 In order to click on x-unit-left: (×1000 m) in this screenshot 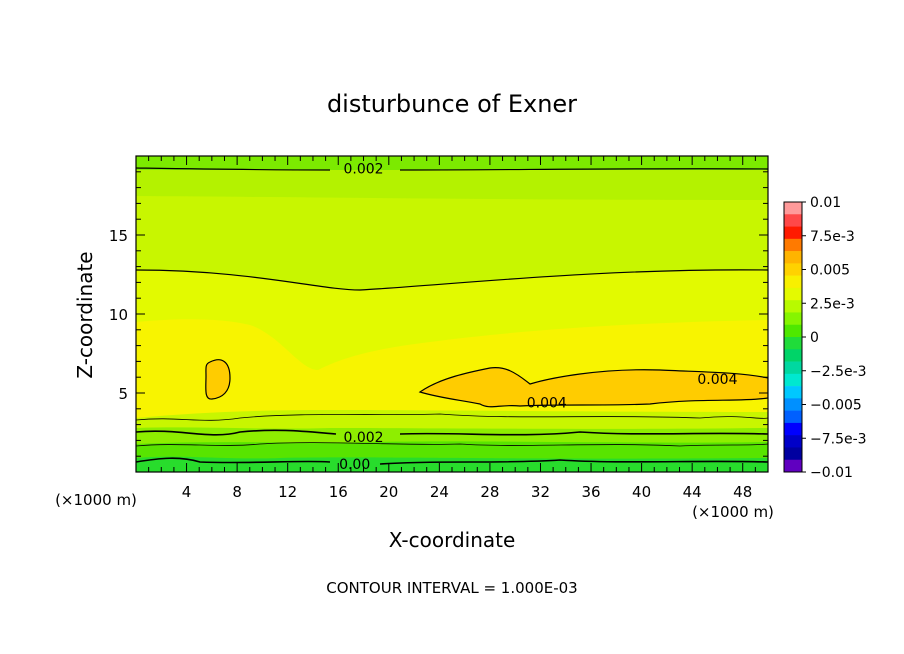, I will do `click(96, 500)`.